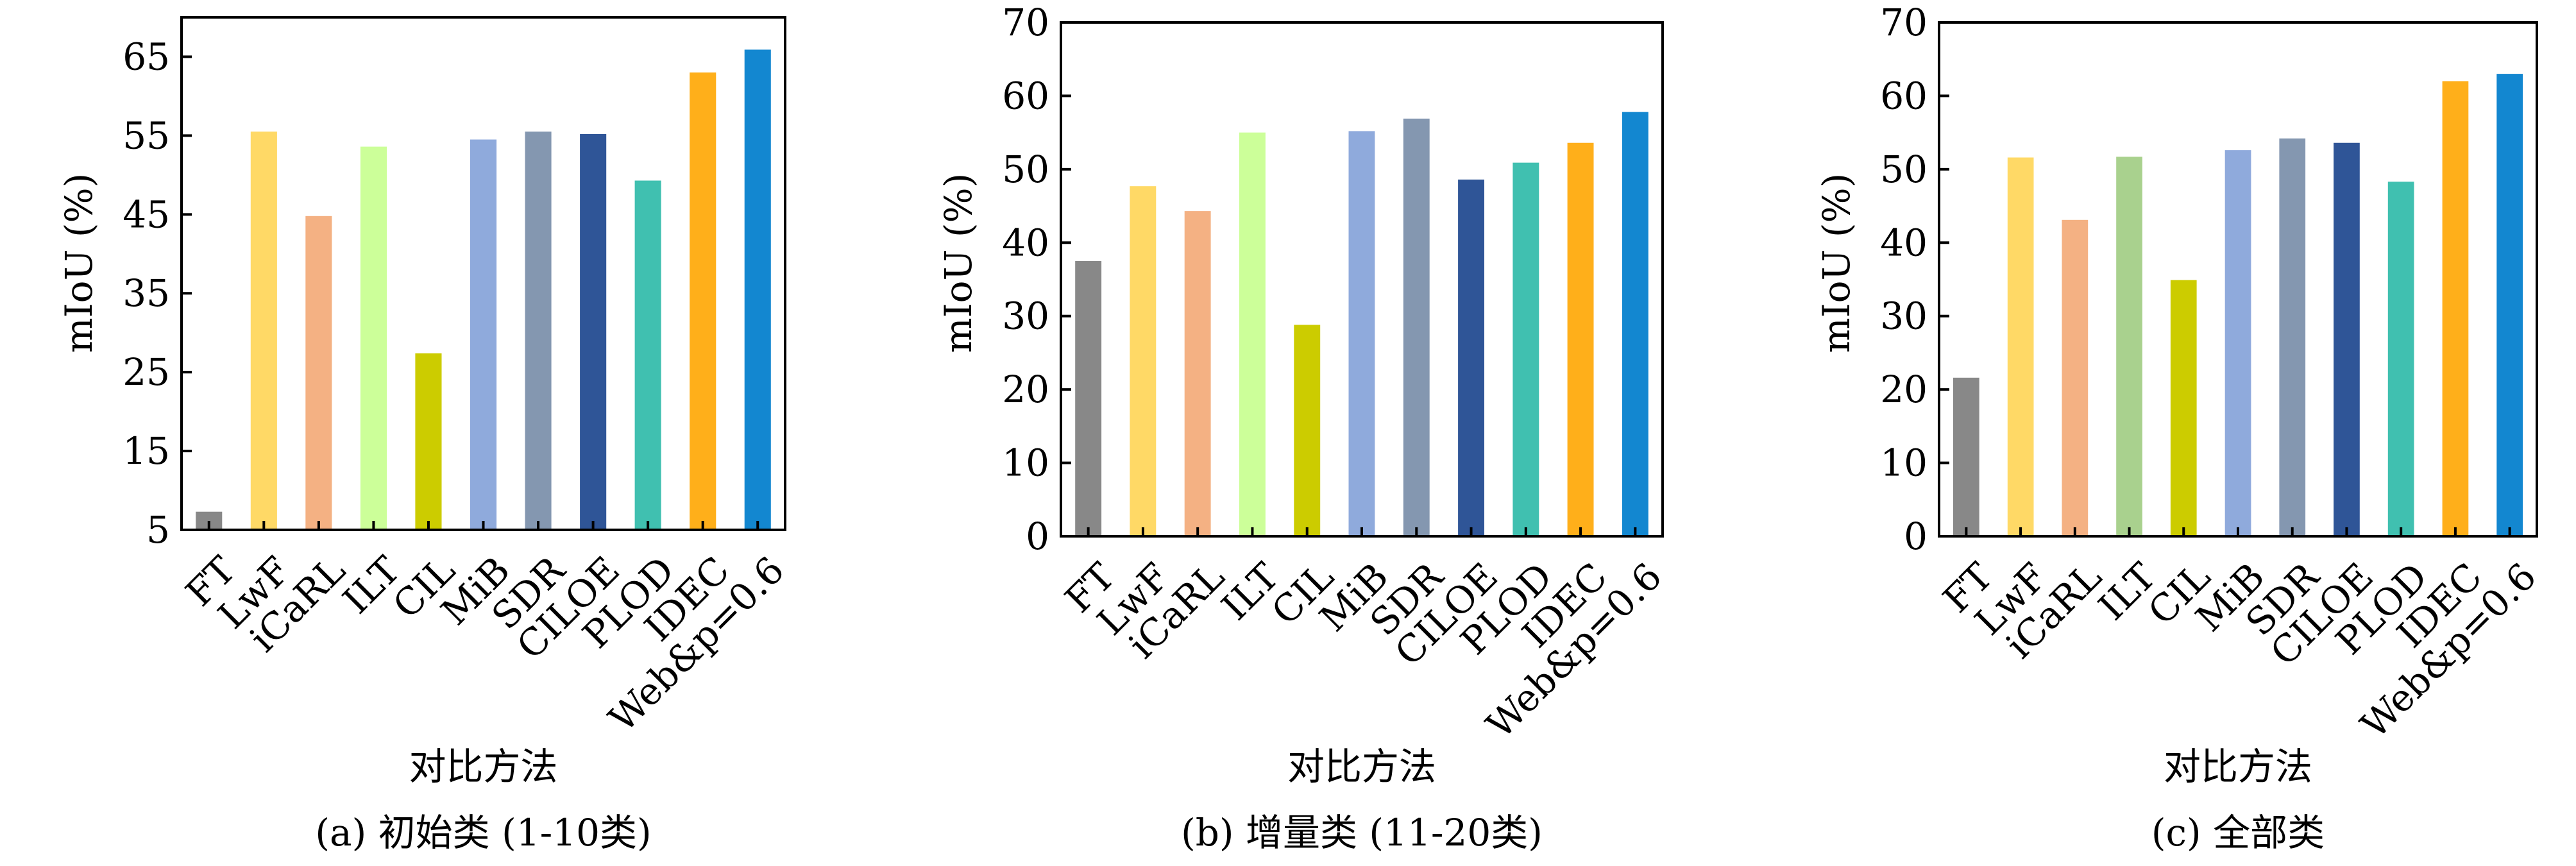  Describe the element at coordinates (1471, 357) in the screenshot. I see `bar-b-ciloe` at that location.